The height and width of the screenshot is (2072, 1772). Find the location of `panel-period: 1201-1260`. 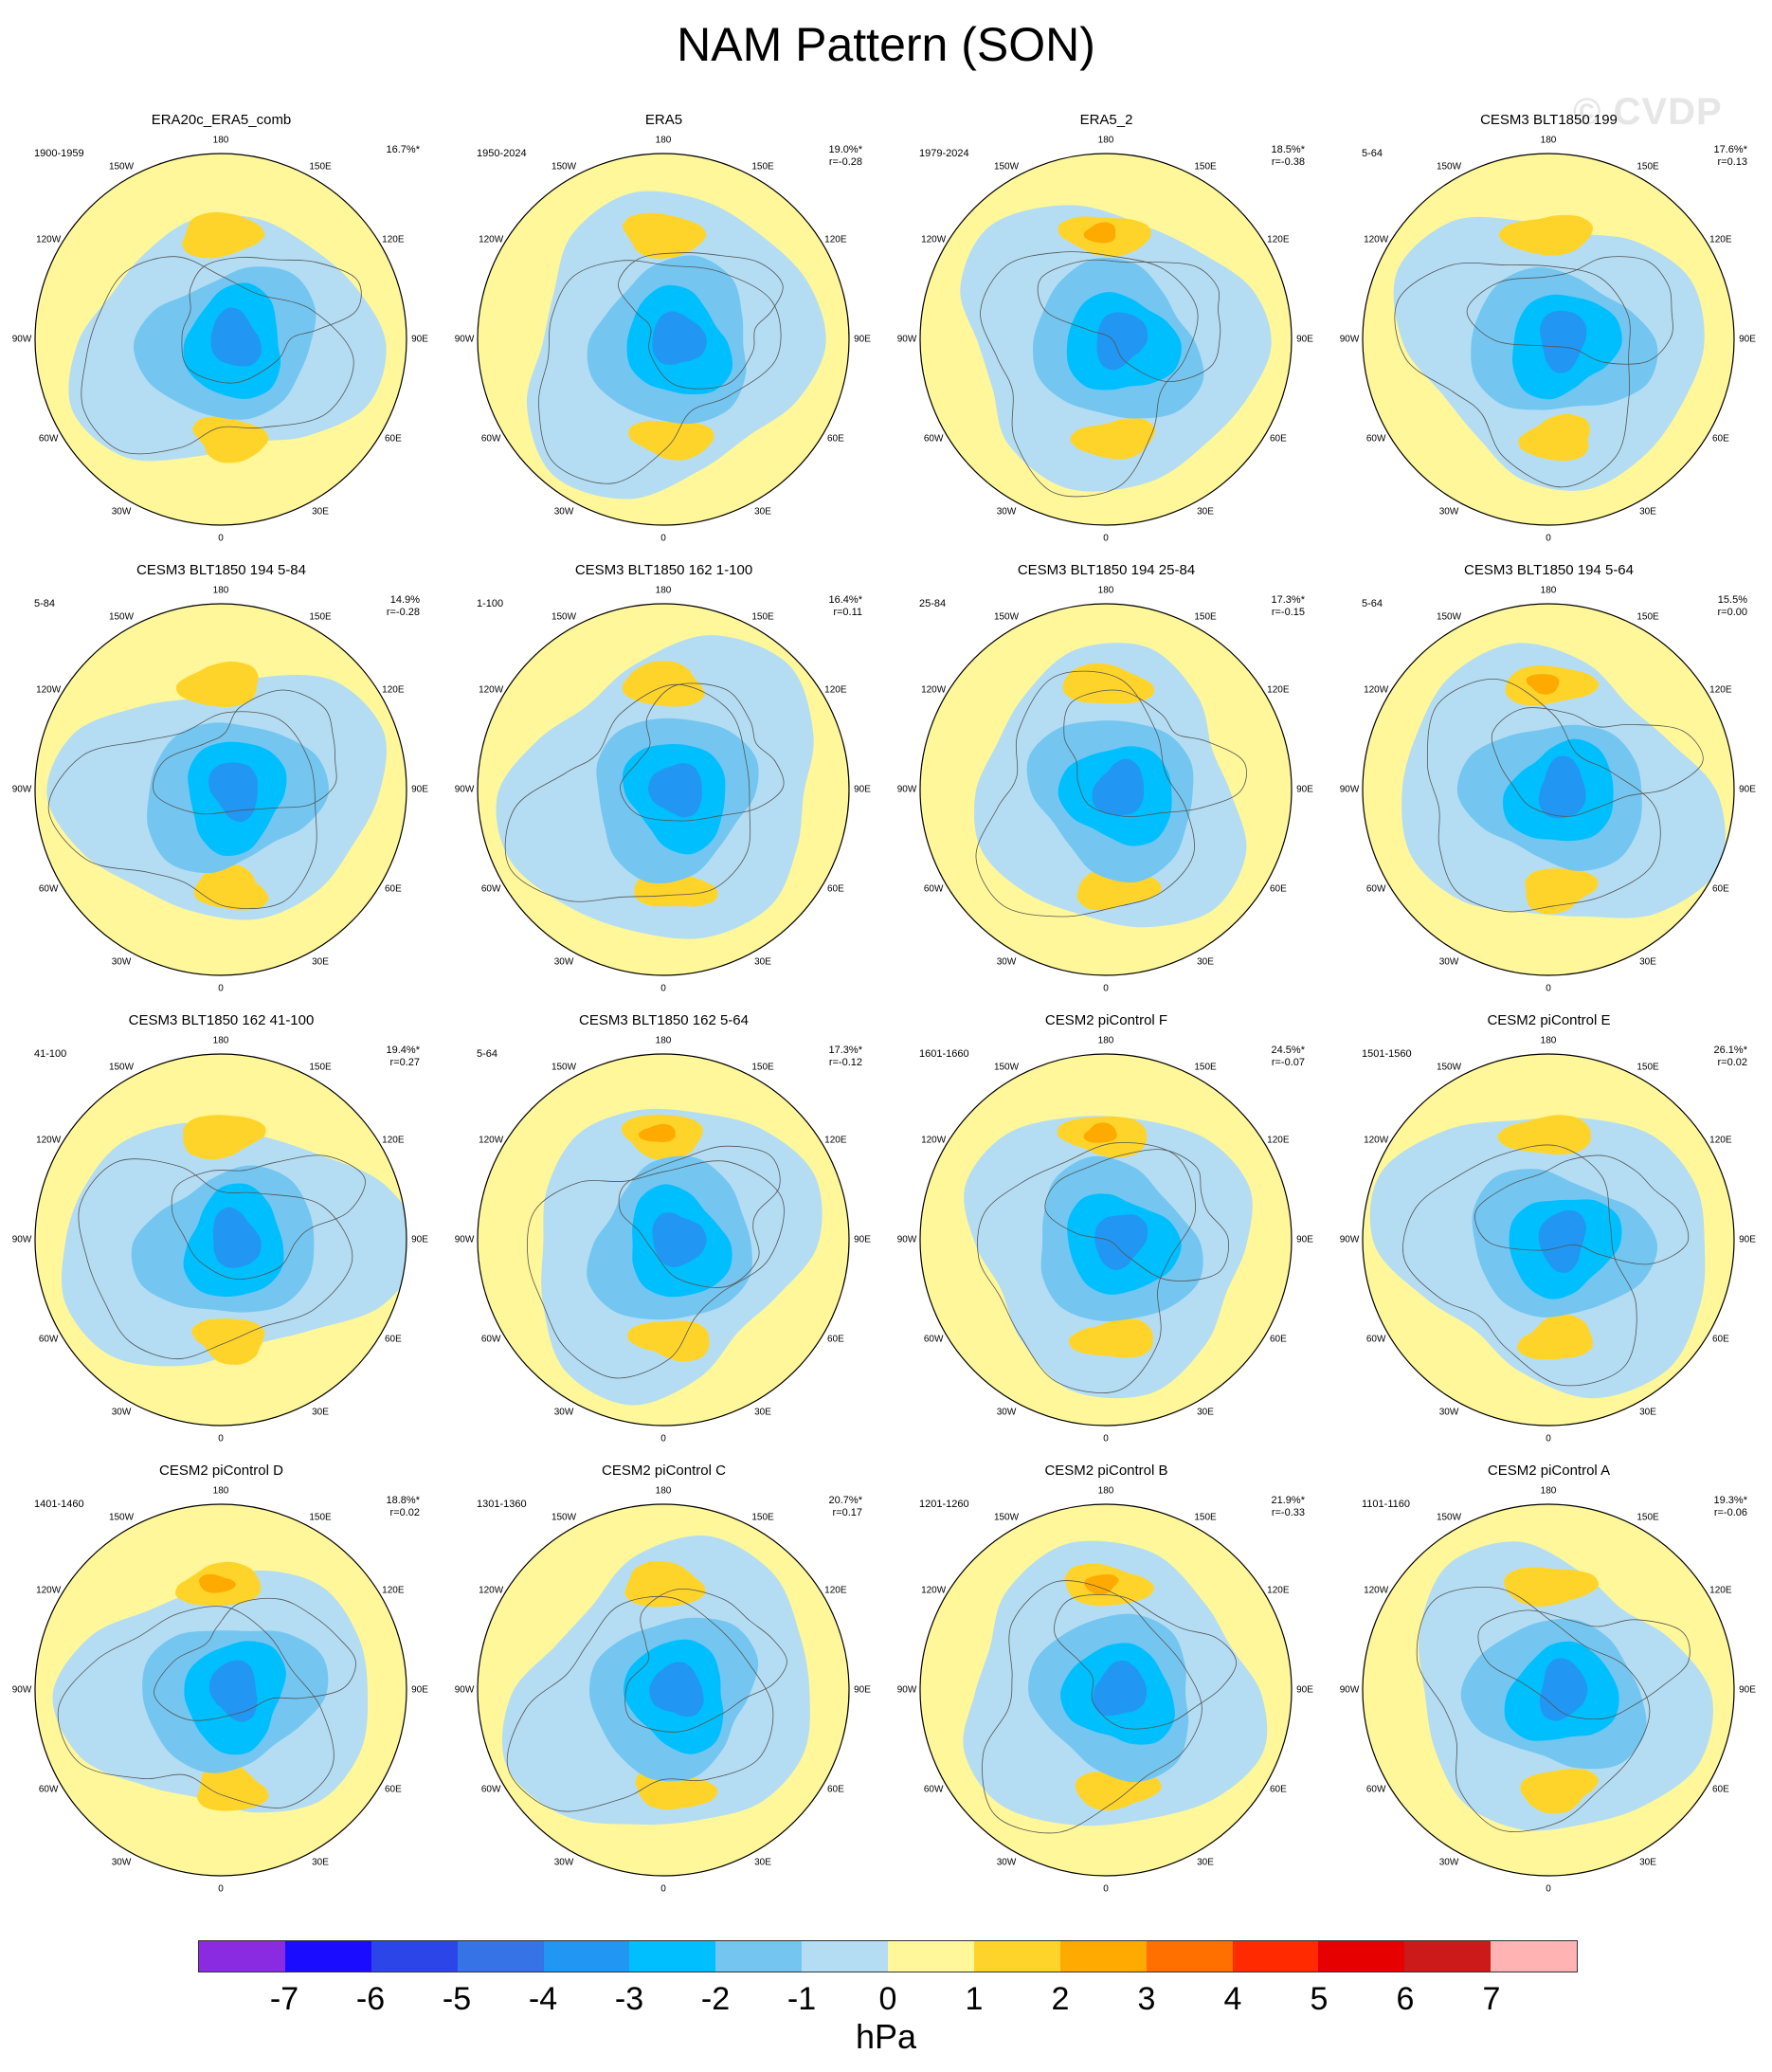

panel-period: 1201-1260 is located at coordinates (944, 1504).